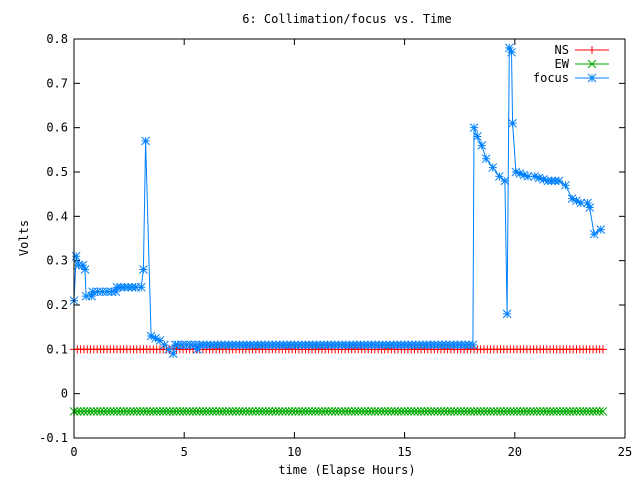 This screenshot has height=480, width=640. I want to click on y-tick-label: 0.5, so click(57, 172).